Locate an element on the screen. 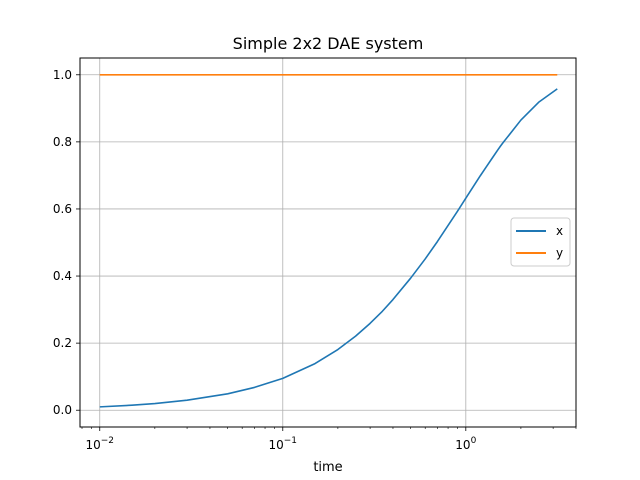 The image size is (640, 480). legend: x y is located at coordinates (540, 242).